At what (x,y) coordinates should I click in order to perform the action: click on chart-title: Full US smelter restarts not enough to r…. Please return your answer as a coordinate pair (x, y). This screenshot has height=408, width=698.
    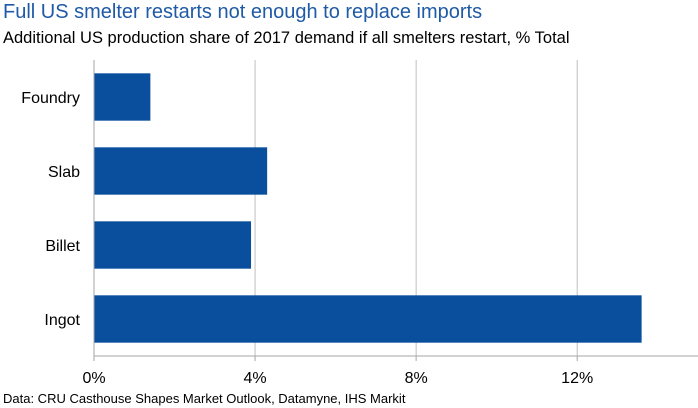
    Looking at the image, I should click on (243, 12).